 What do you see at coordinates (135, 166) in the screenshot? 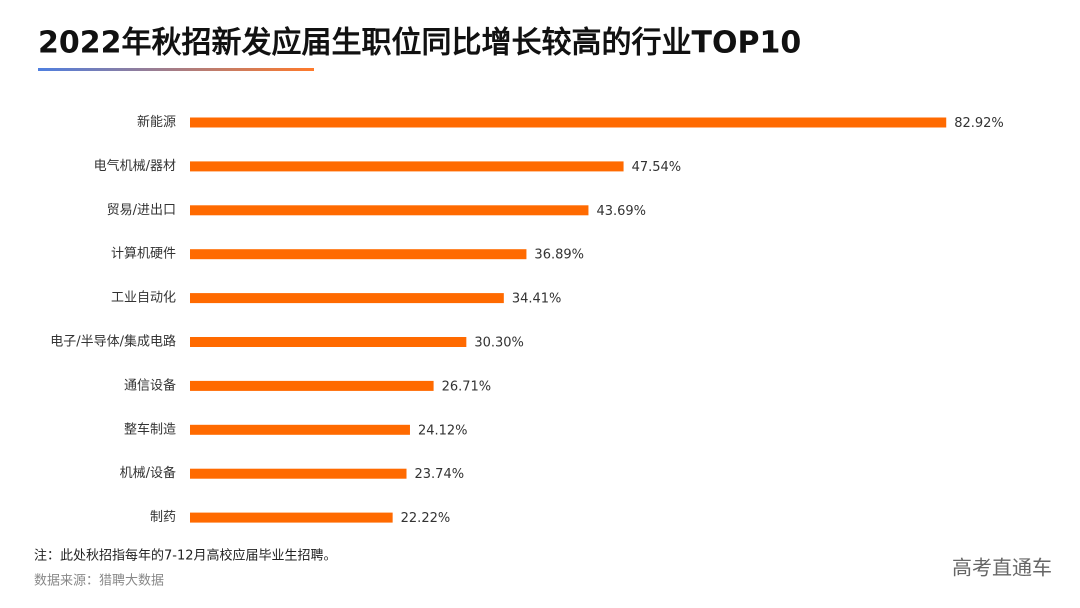
I see `y-tick-label: 电气机械/器材` at bounding box center [135, 166].